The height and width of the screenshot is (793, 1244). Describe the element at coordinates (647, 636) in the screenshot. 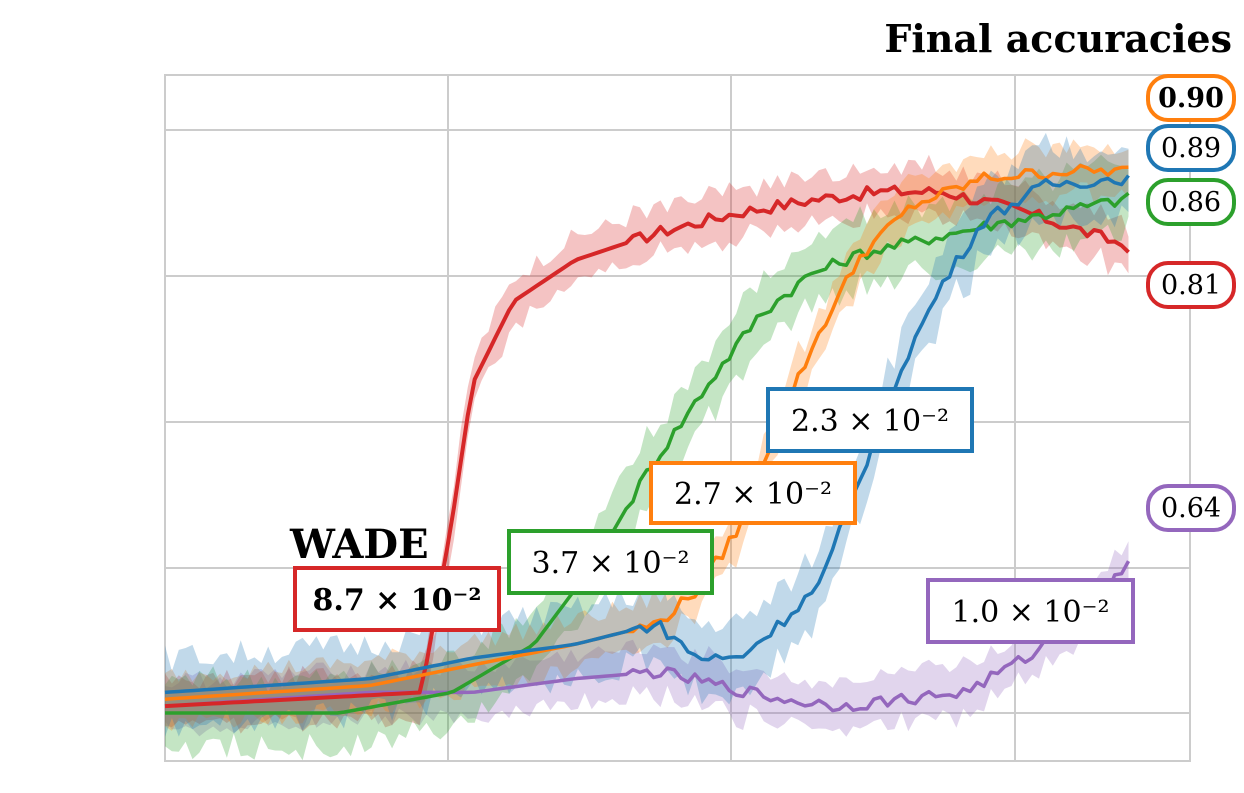

I see `series-line` at that location.